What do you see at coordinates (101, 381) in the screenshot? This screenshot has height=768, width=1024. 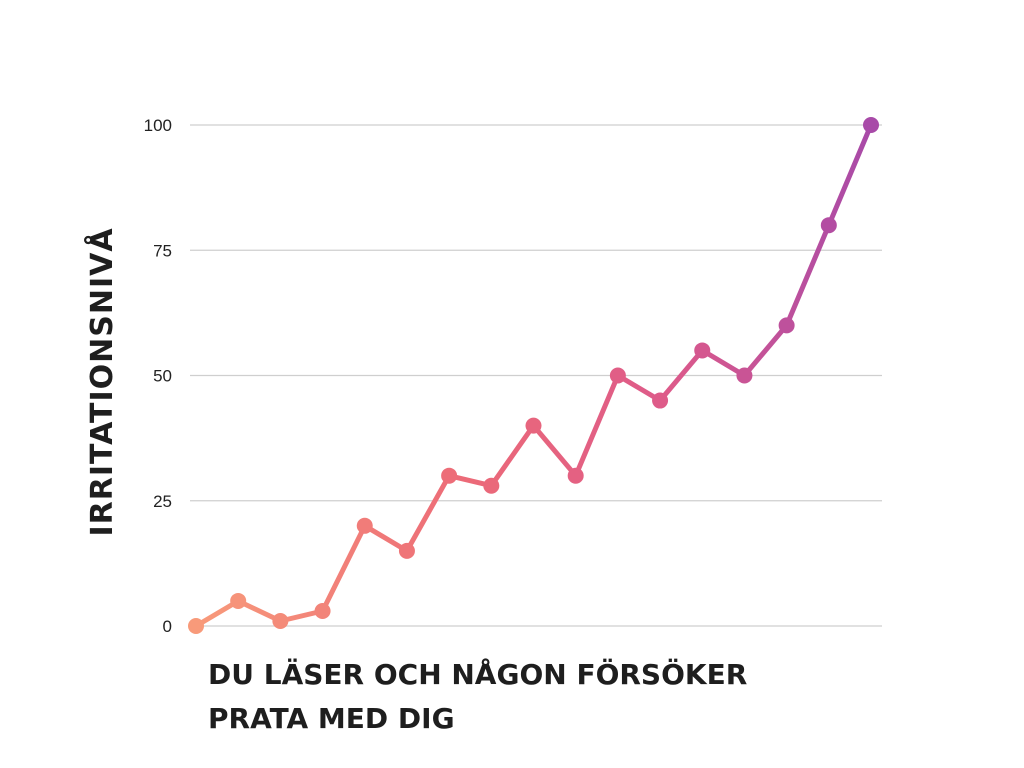 I see `y-axis-label: IRRITATIONSNIVÅ` at bounding box center [101, 381].